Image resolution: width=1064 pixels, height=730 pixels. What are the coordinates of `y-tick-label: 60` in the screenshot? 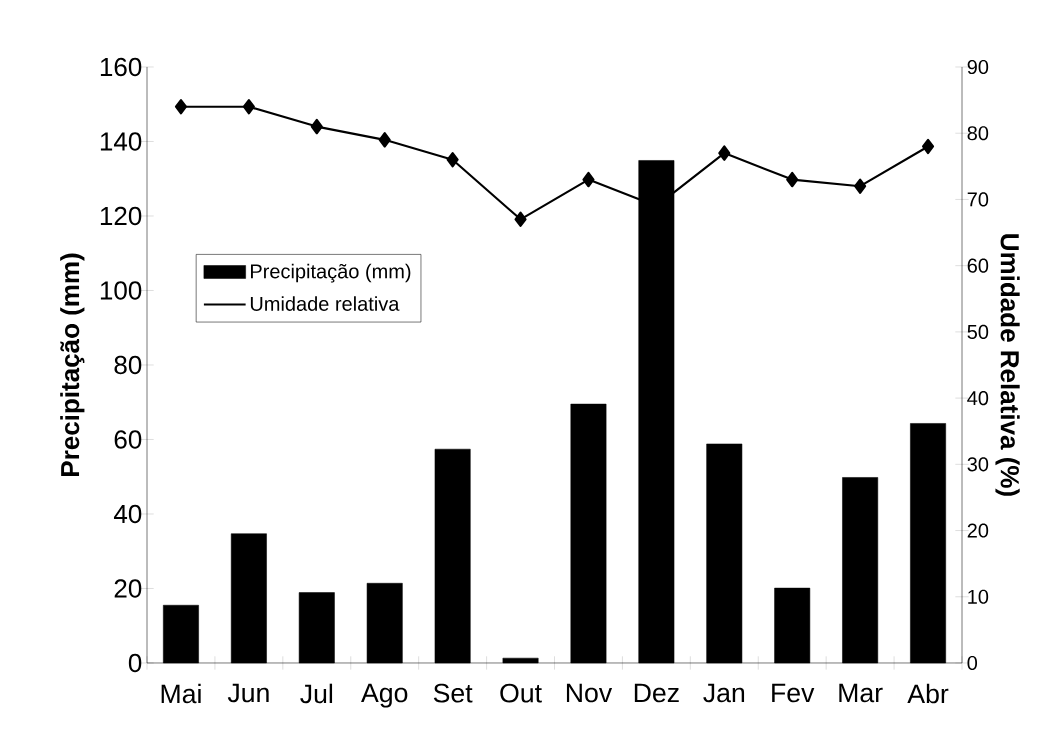 It's located at (128, 439).